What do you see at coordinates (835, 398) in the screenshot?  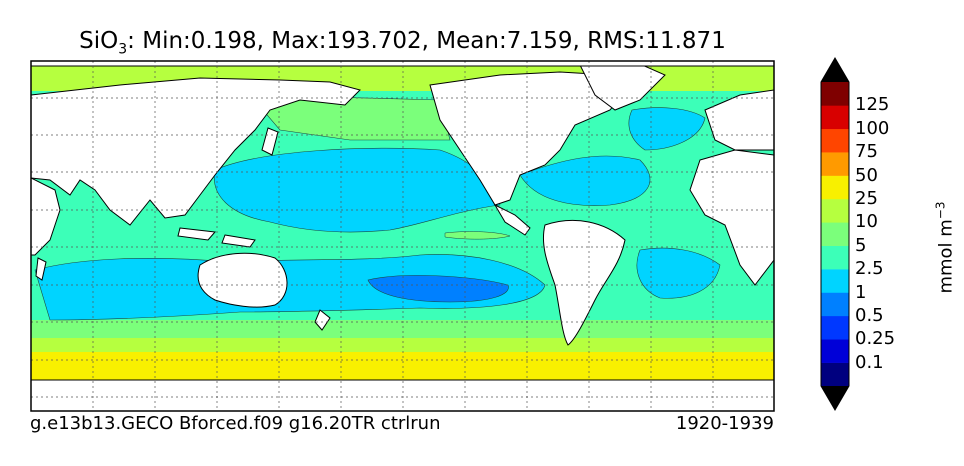 I see `colorbar-extend-min` at bounding box center [835, 398].